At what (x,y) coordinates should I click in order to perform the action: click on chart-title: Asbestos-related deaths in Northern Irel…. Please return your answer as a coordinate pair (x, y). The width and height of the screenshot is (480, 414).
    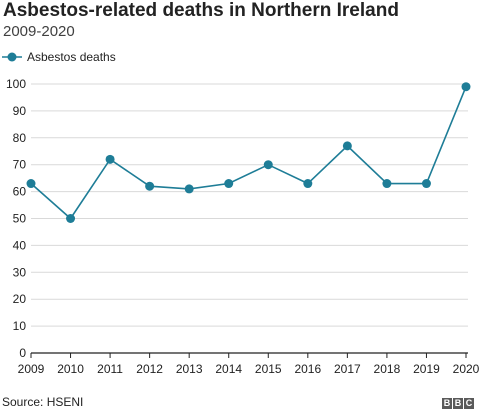
    Looking at the image, I should click on (201, 10).